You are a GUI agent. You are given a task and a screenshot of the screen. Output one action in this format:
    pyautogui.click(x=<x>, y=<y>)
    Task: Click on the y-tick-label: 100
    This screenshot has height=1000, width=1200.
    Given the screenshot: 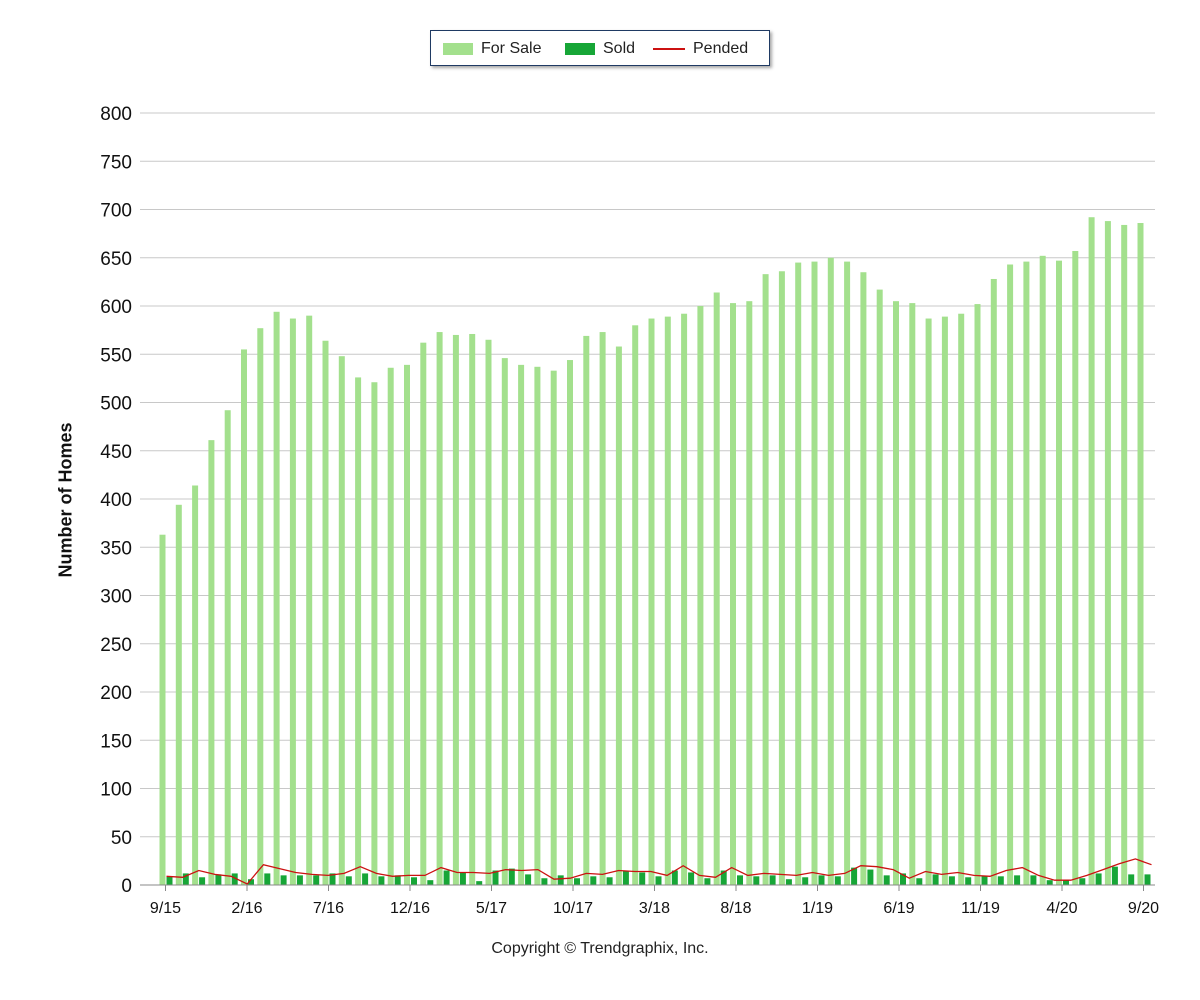 What is the action you would take?
    pyautogui.click(x=116, y=790)
    